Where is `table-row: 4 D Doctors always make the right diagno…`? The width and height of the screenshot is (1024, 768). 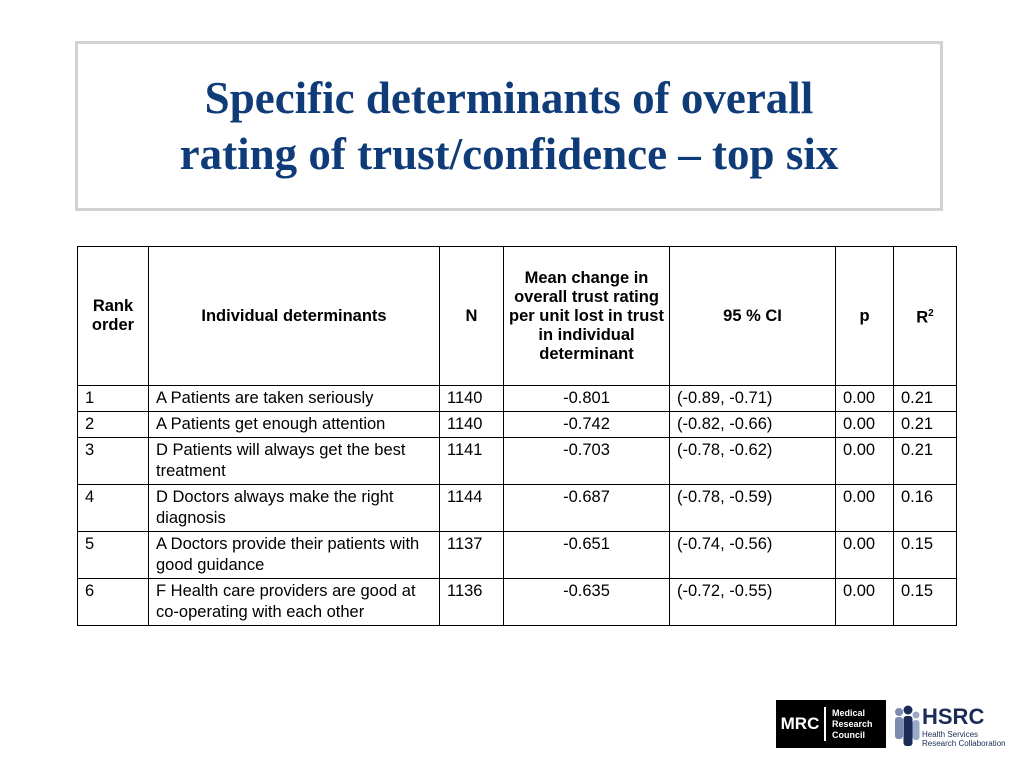 table-row: 4 D Doctors always make the right diagno… is located at coordinates (517, 508).